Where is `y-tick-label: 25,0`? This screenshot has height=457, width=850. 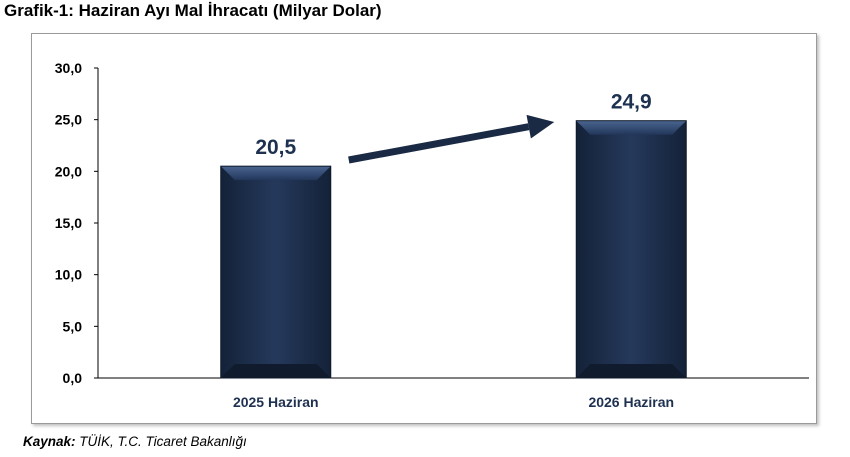 y-tick-label: 25,0 is located at coordinates (68, 120).